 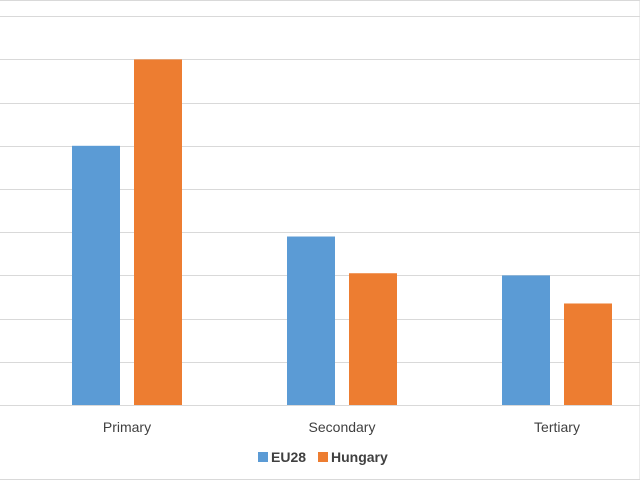 I want to click on legend-swatch-hungary, so click(x=323, y=457).